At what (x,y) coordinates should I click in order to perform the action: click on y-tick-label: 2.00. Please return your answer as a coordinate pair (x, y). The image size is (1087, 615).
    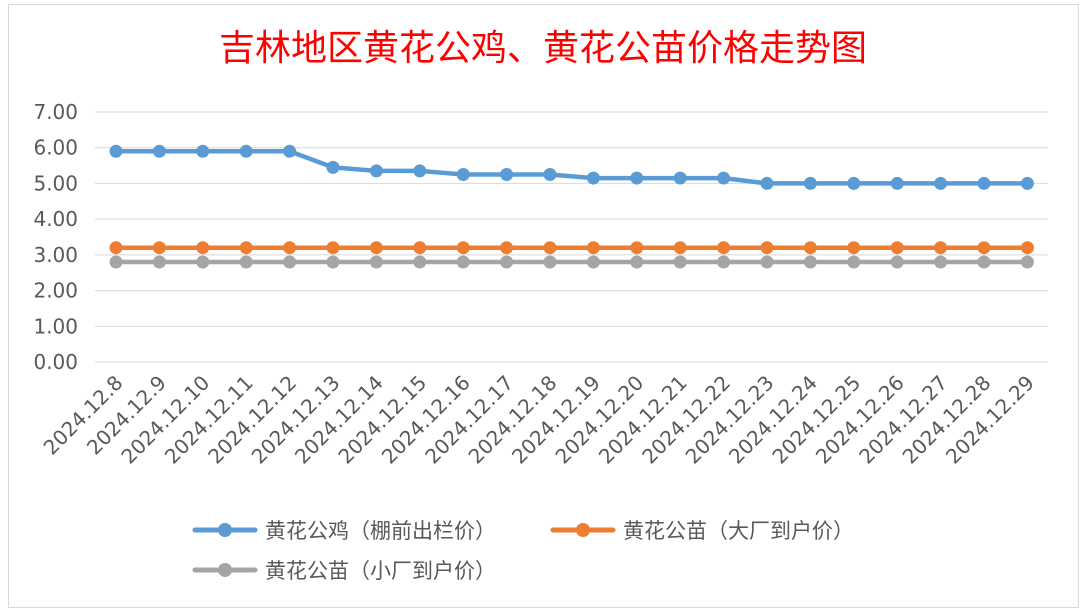
    Looking at the image, I should click on (55, 291).